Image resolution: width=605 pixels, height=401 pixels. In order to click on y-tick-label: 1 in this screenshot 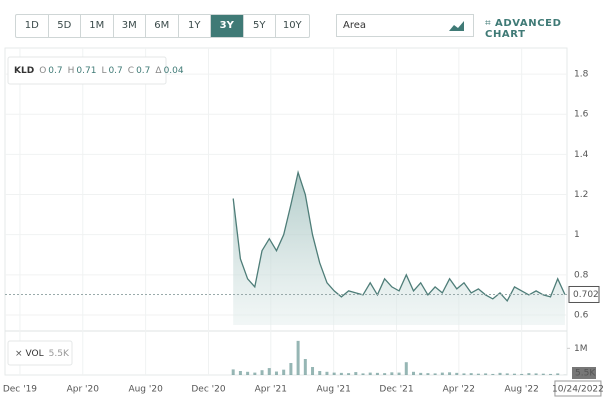, I will do `click(577, 235)`.